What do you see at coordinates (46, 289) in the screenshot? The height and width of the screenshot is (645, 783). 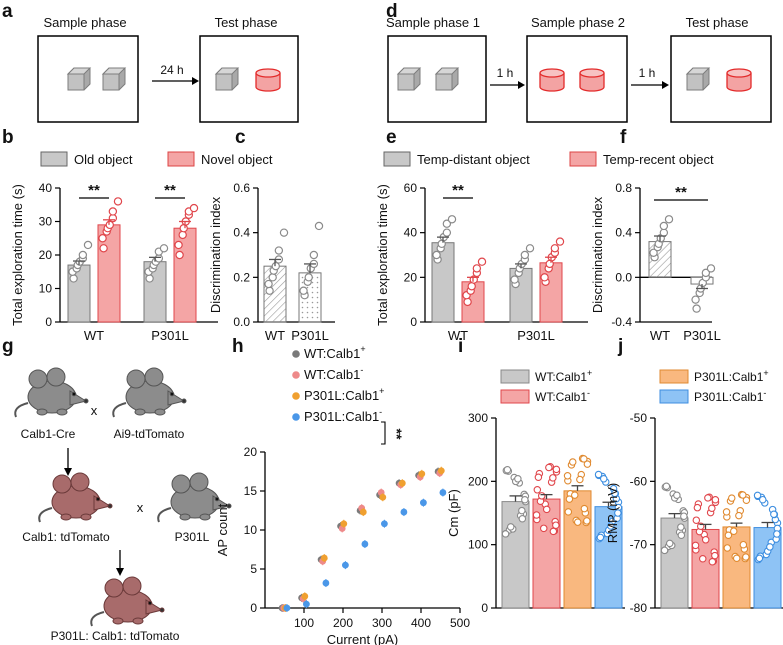 I see `y-tick-label: 10` at bounding box center [46, 289].